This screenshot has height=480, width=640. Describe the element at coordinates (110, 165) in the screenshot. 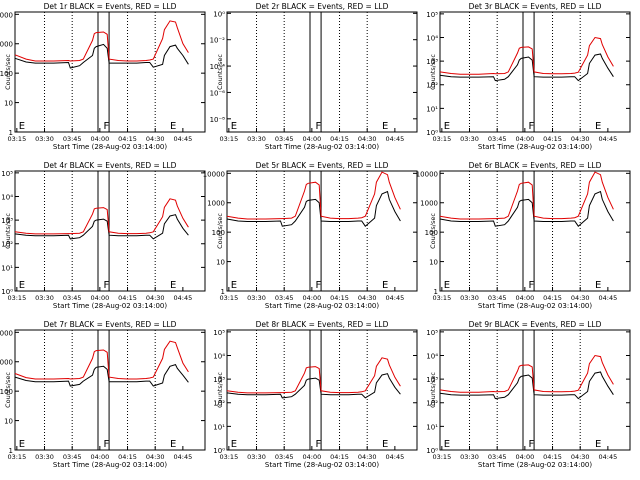

I see `panel-title: Det 4r BLACK = Events, RED = LLD` at that location.